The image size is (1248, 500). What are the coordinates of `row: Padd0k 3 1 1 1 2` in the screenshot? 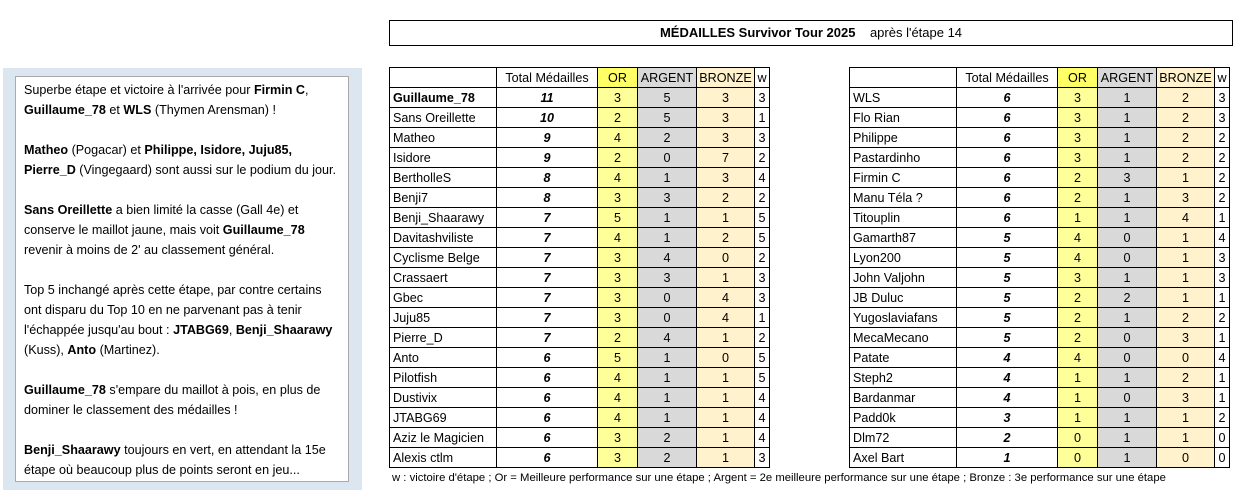 It's located at (1039, 417).